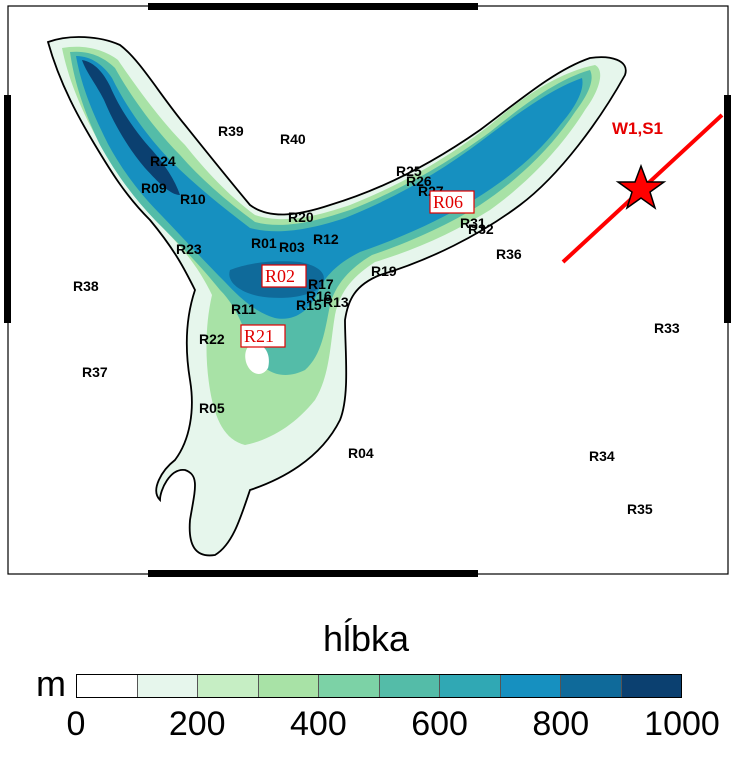  Describe the element at coordinates (637, 128) in the screenshot. I see `source-label: W1,S1` at that location.